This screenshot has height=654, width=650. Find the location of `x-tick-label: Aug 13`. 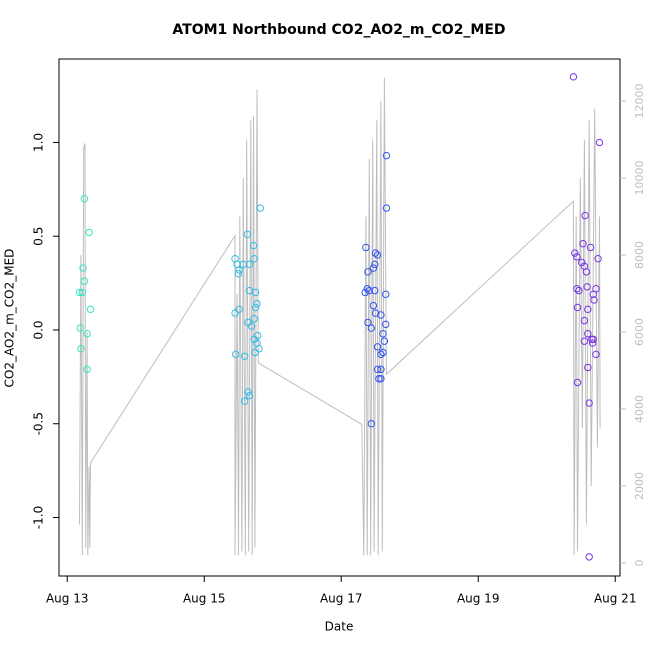

x-tick-label: Aug 13 is located at coordinates (67, 599).